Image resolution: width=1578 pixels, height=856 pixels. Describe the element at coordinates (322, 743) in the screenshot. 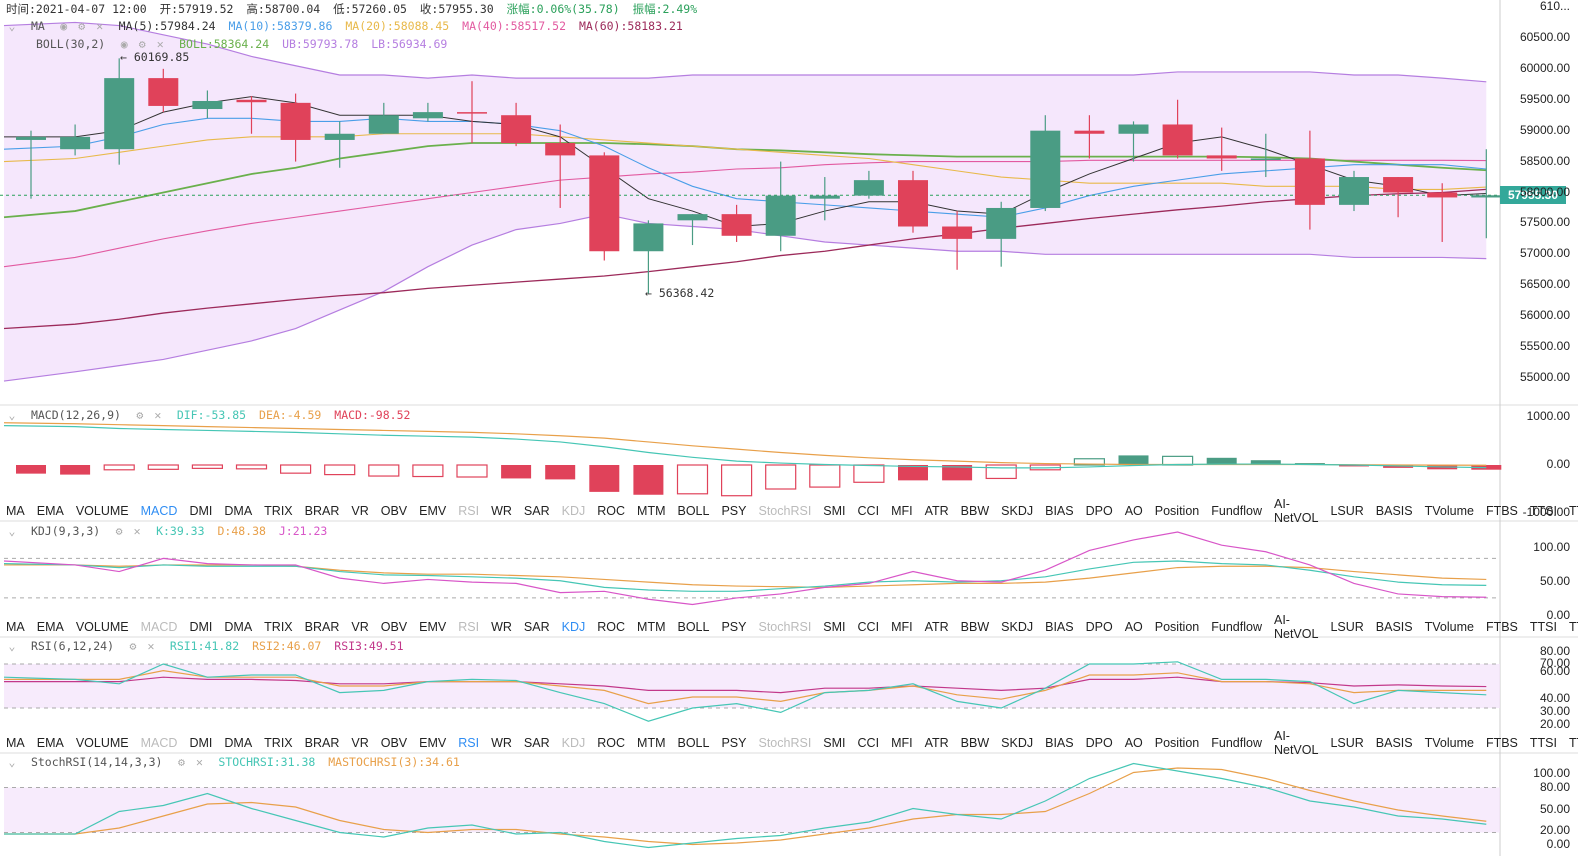

I see `indicator-tab-brar: BRAR` at that location.